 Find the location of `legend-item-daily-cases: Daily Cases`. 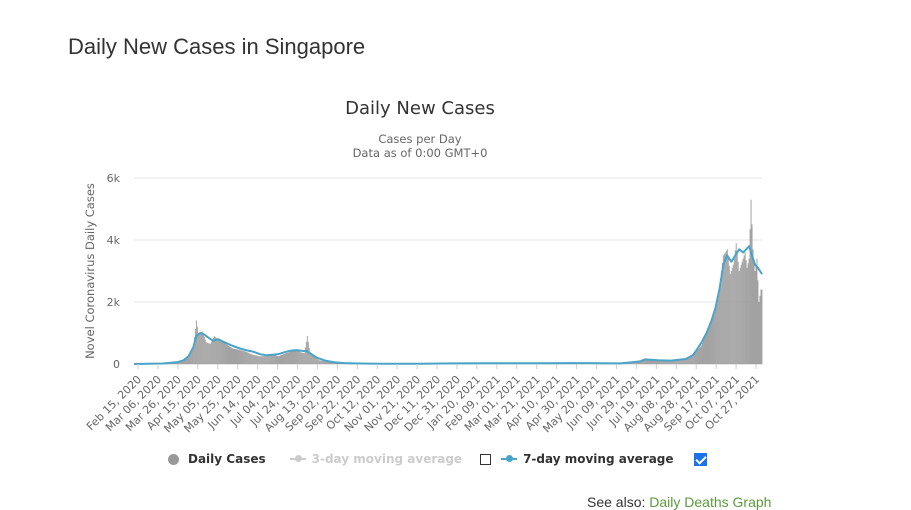

legend-item-daily-cases: Daily Cases is located at coordinates (217, 459).